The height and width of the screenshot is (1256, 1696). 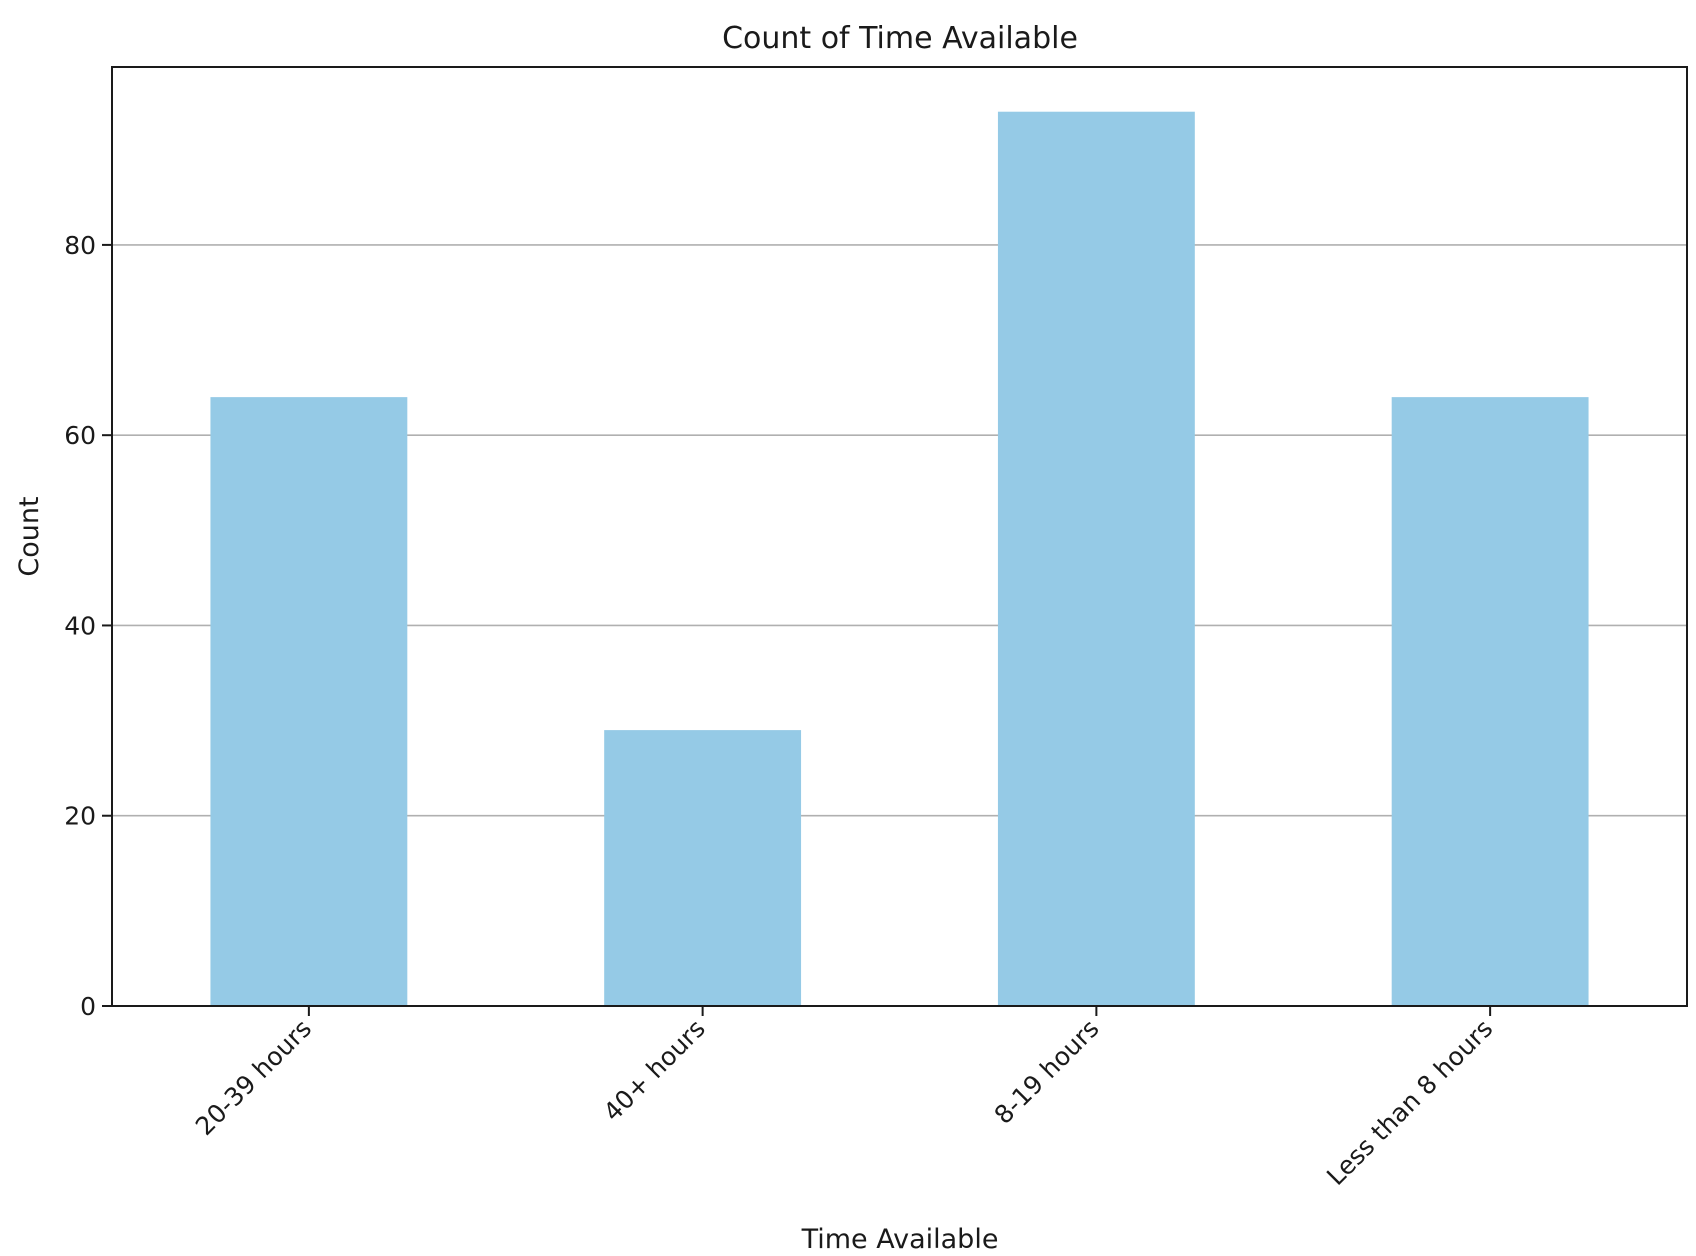 What do you see at coordinates (29, 536) in the screenshot?
I see `y-axis-label: Count` at bounding box center [29, 536].